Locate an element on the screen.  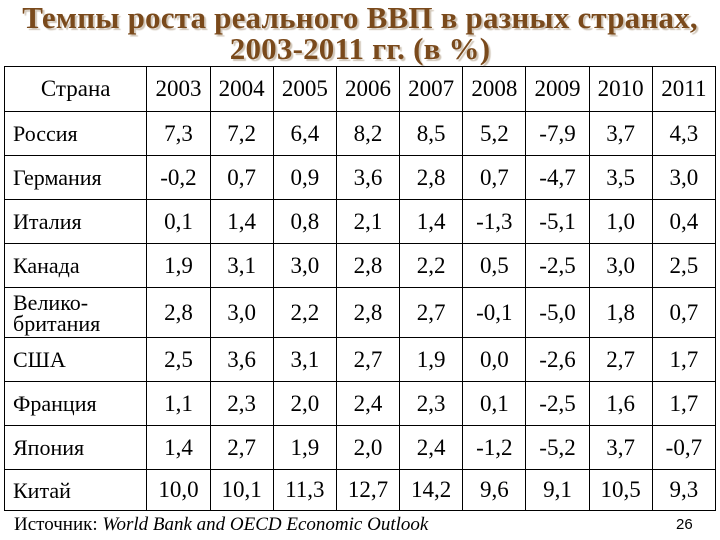
value-cell: 3,6 is located at coordinates (241, 359).